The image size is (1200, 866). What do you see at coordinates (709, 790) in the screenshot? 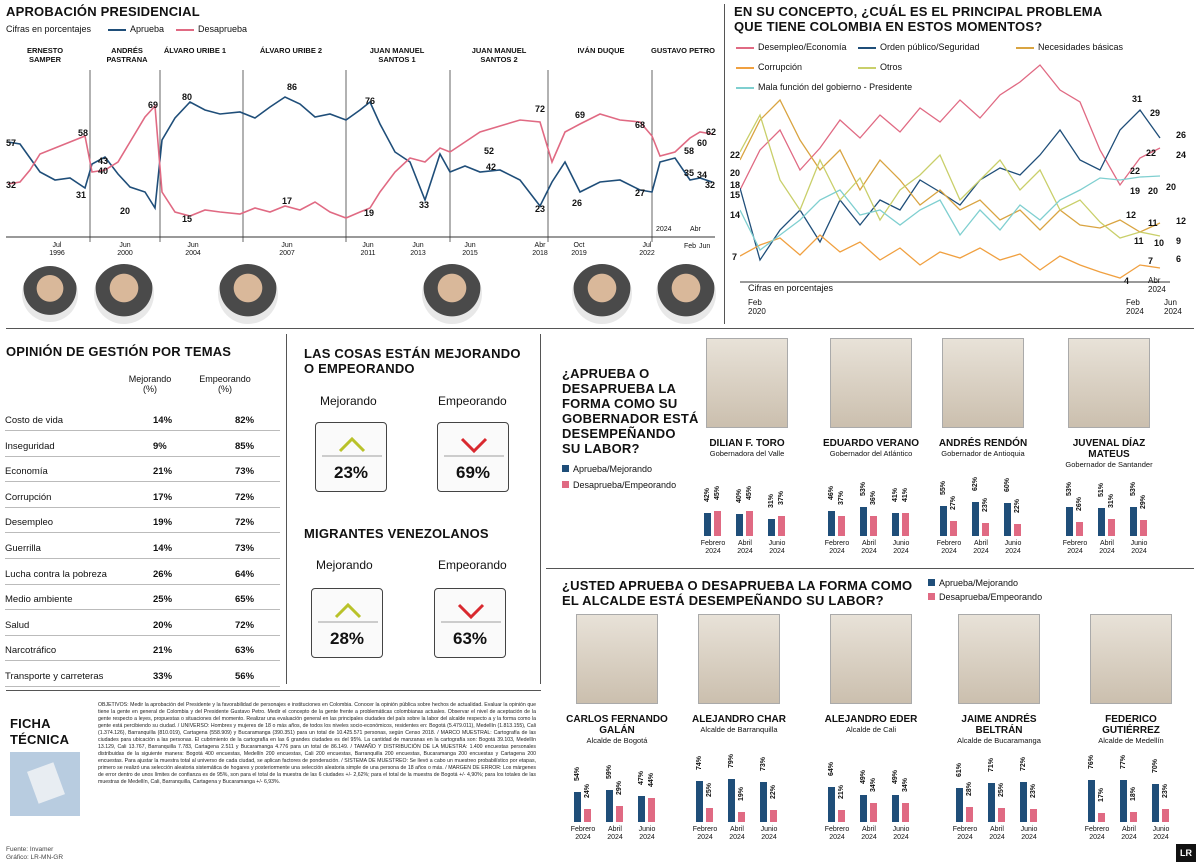
I see `bar-label: 25%` at bounding box center [709, 790].